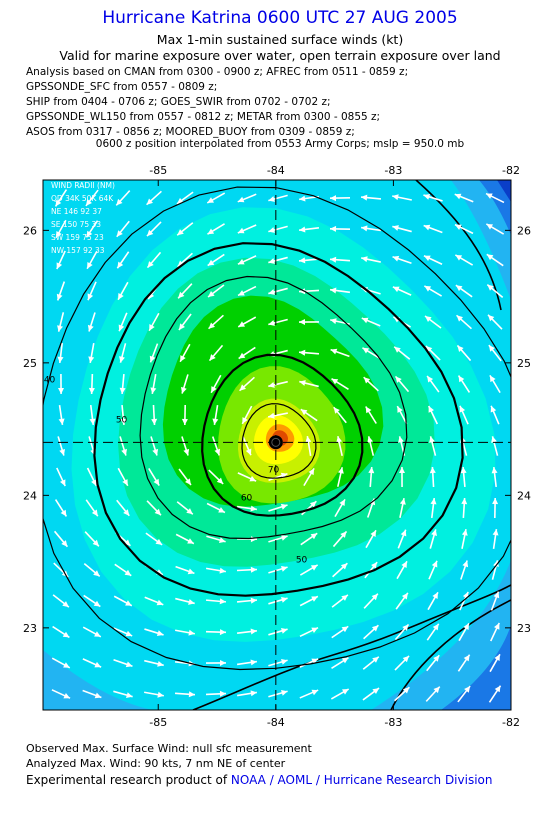 This screenshot has width=560, height=815. Describe the element at coordinates (128, 780) in the screenshot. I see `credit-prefix: Experimental research product of` at that location.